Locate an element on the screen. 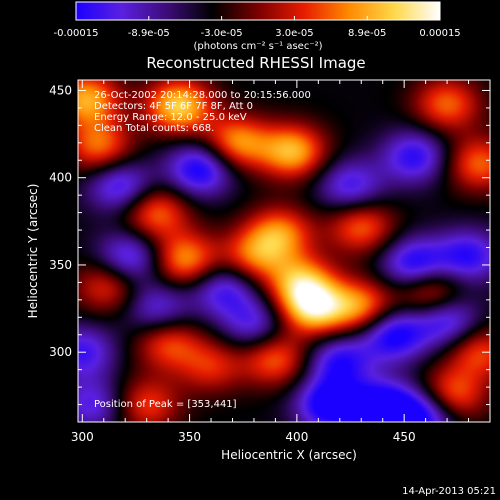 The width and height of the screenshot is (500, 500). x-axis-tick-label: 400 is located at coordinates (296, 437).